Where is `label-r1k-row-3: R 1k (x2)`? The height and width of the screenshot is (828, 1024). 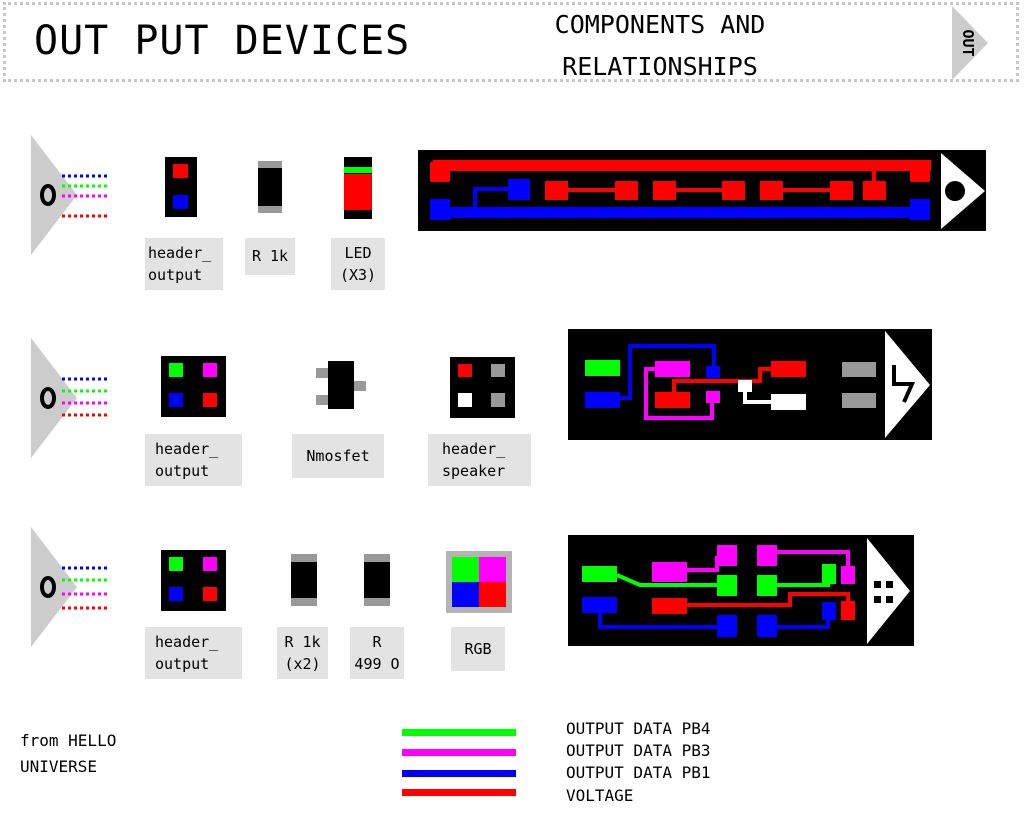
label-r1k-row-3: R 1k (x2) is located at coordinates (302, 653).